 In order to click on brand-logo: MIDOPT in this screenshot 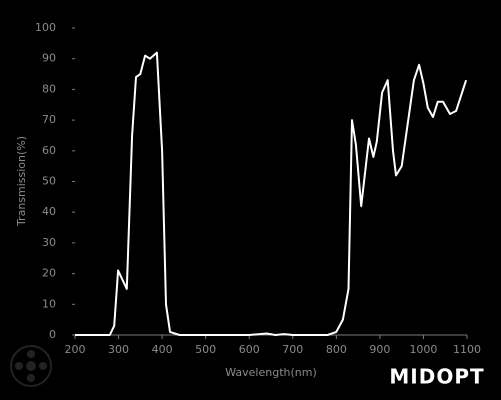, I will do `click(436, 377)`.